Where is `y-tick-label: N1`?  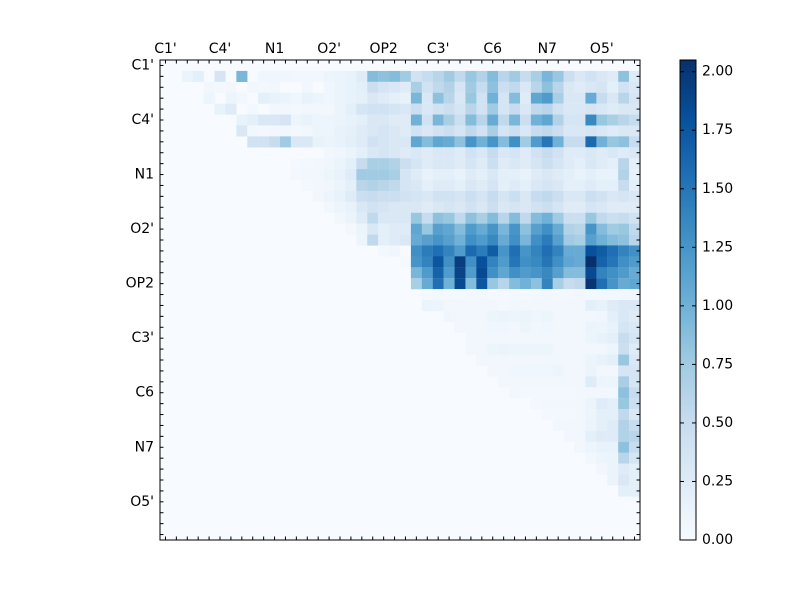
y-tick-label: N1 is located at coordinates (144, 175).